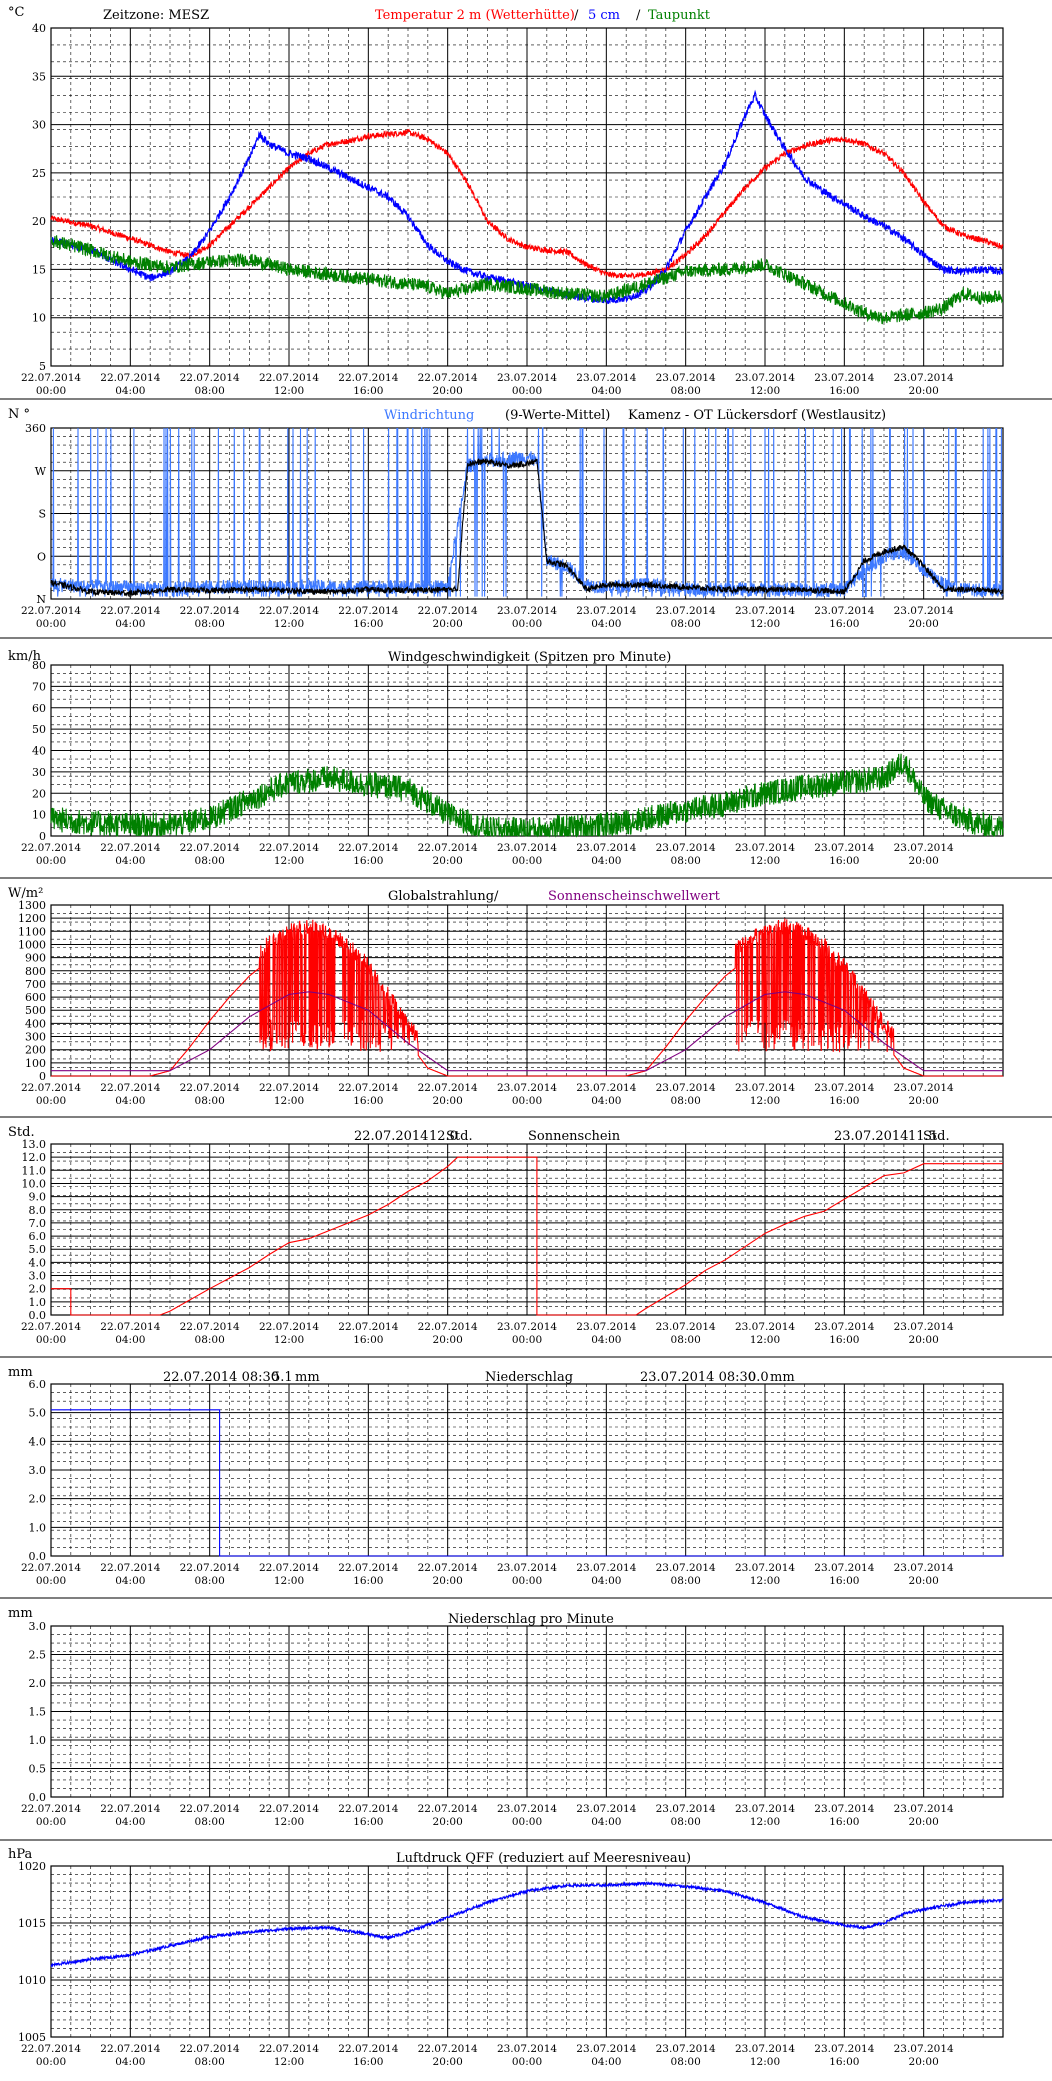  What do you see at coordinates (39, 269) in the screenshot?
I see `y-tick-label: 15` at bounding box center [39, 269].